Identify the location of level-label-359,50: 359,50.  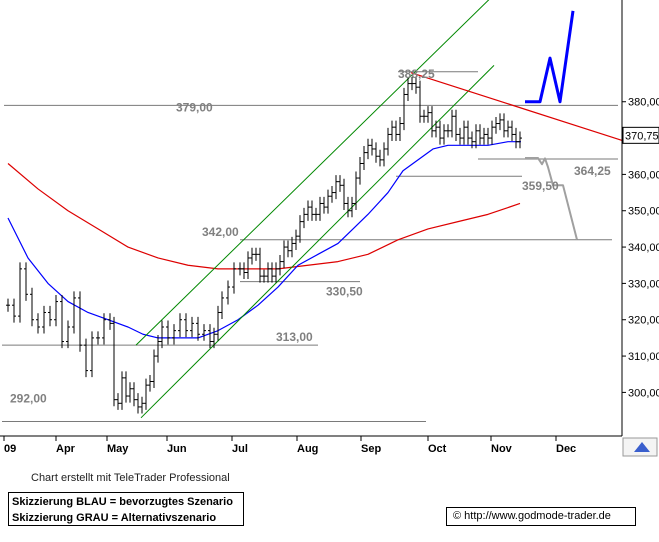
(540, 186).